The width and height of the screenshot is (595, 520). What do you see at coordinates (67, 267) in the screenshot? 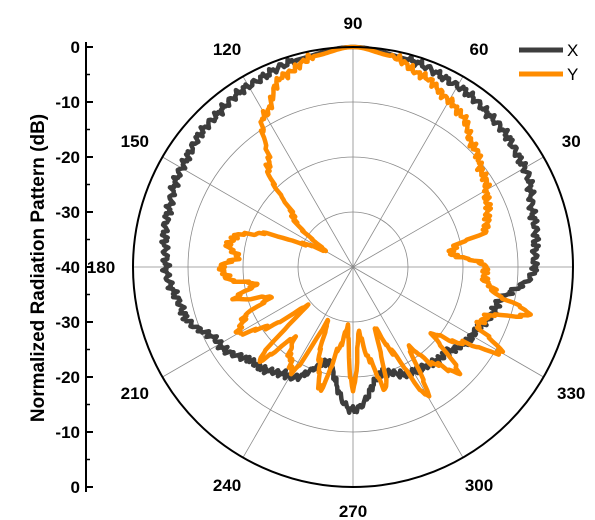
I see `radial-axis-label: -40` at bounding box center [67, 267].